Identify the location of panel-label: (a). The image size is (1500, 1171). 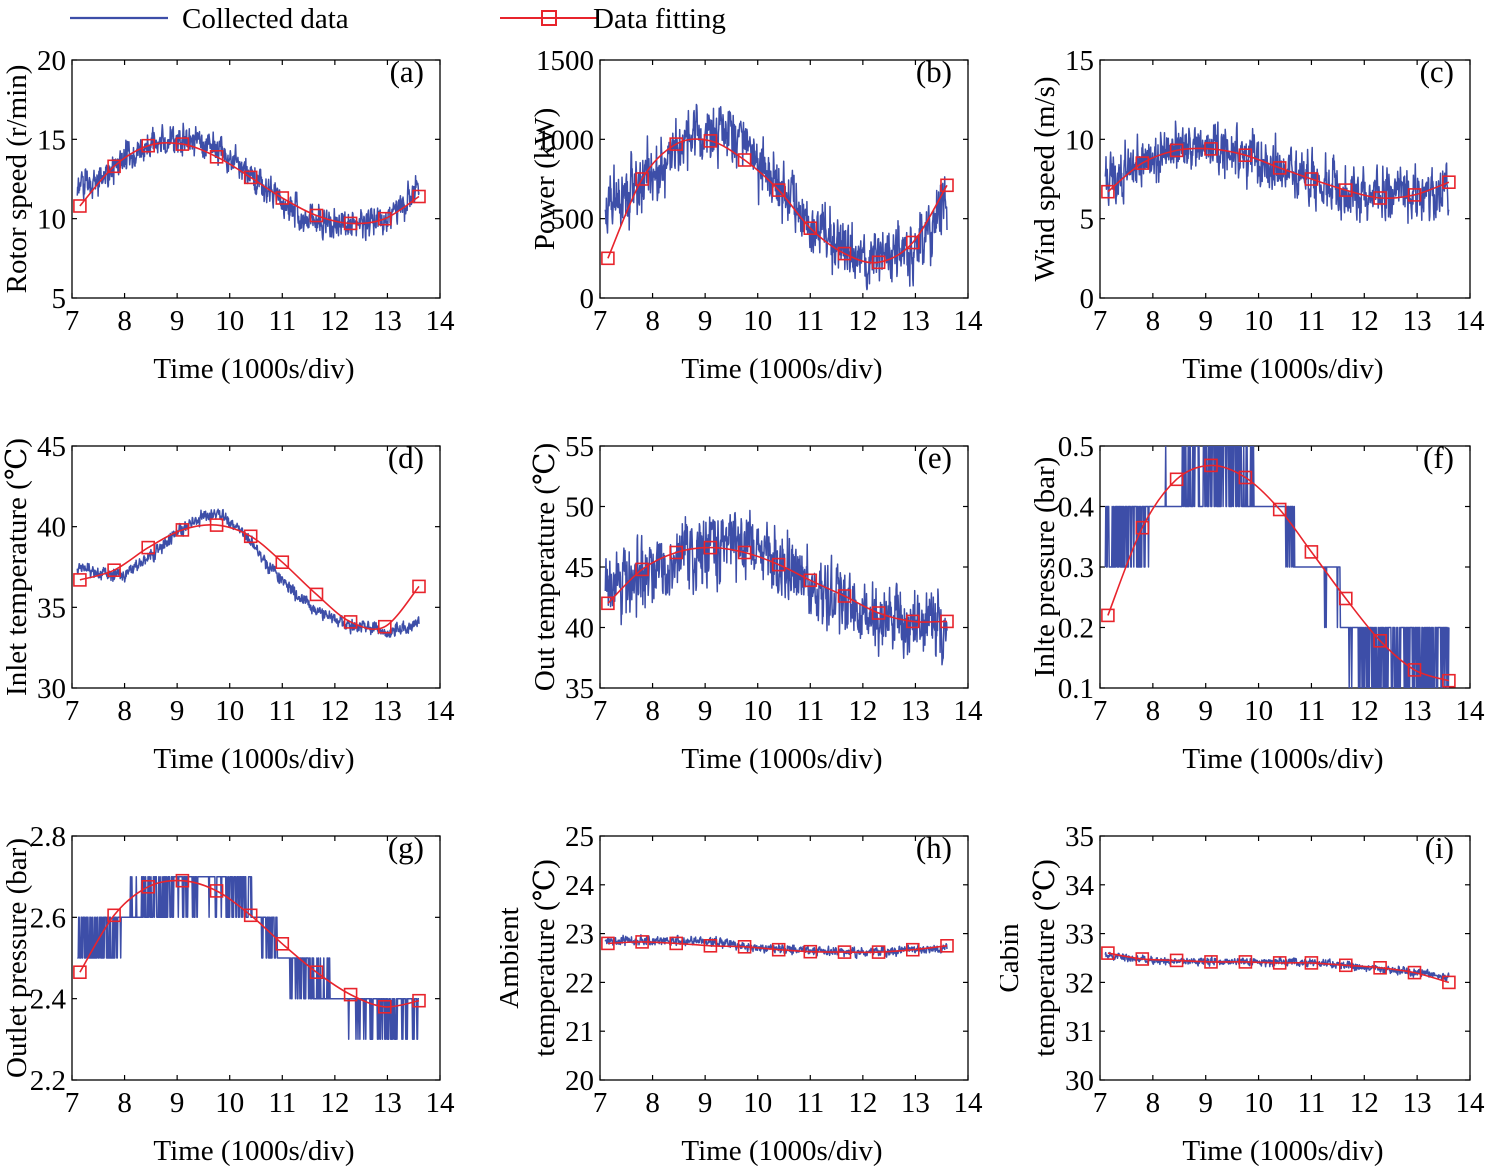
(407, 71).